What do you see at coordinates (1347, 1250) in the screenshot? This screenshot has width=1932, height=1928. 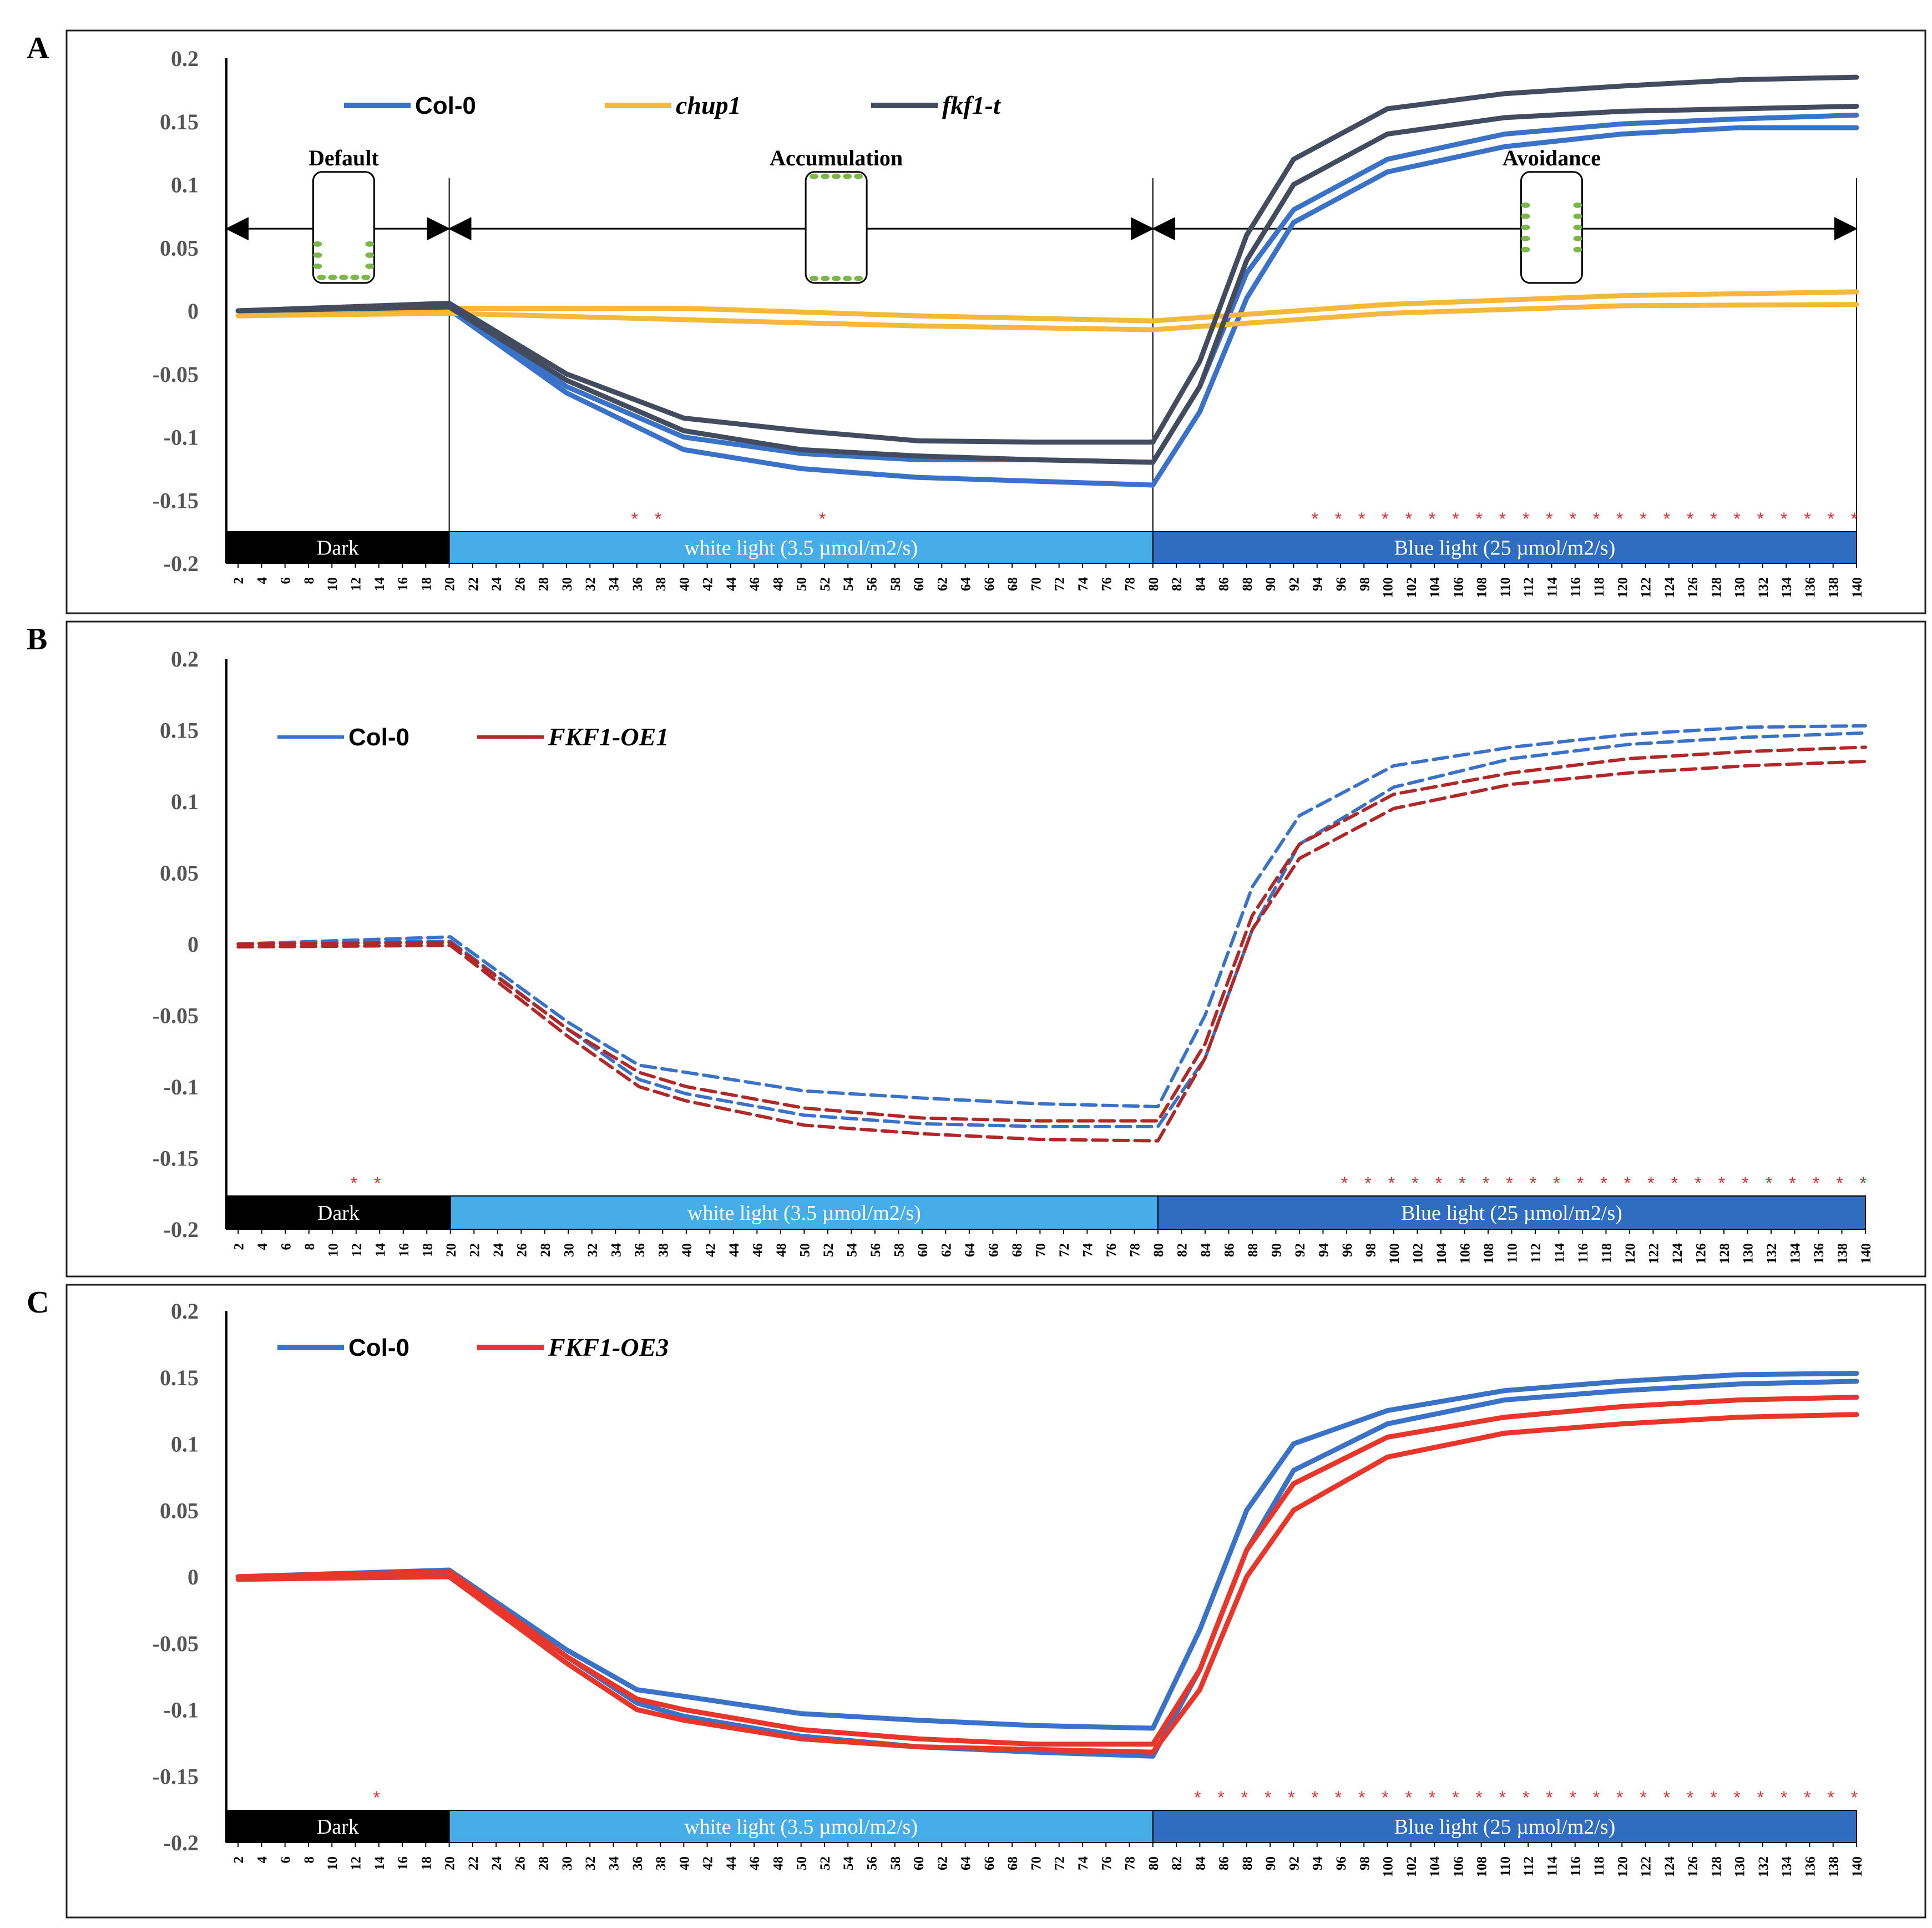 I see `x-tick-label: 96` at bounding box center [1347, 1250].